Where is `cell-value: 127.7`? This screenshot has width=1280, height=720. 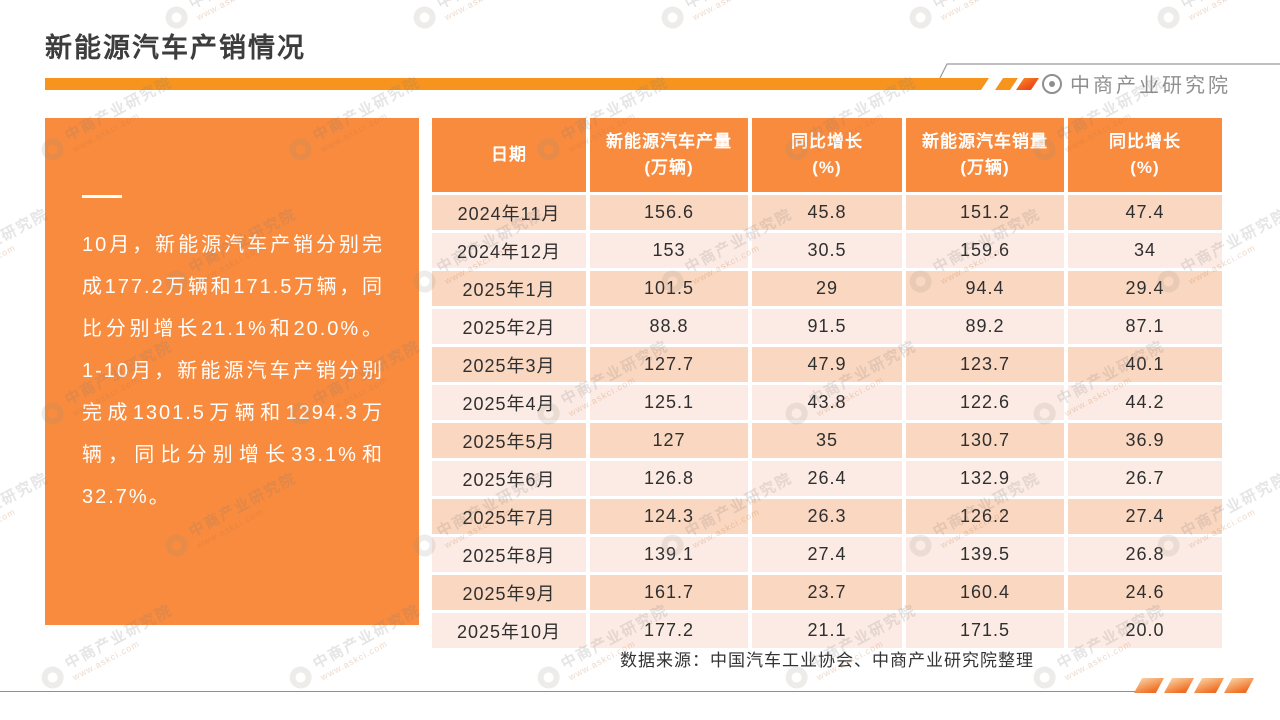 cell-value: 127.7 is located at coordinates (669, 364).